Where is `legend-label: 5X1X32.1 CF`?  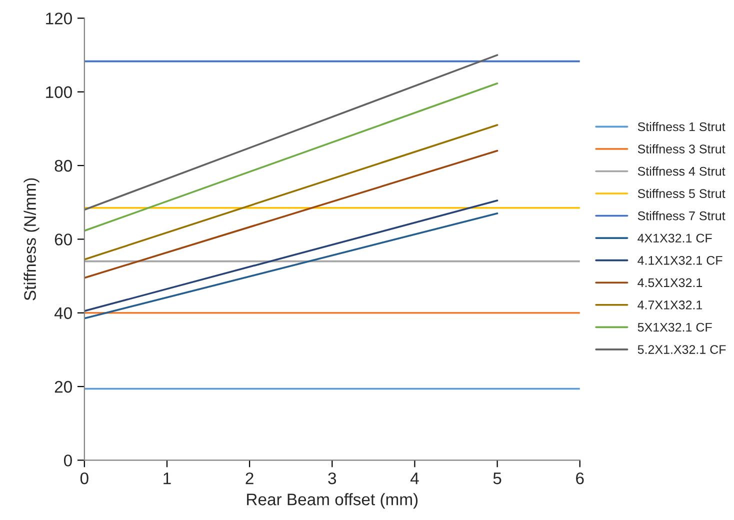 legend-label: 5X1X32.1 CF is located at coordinates (675, 327).